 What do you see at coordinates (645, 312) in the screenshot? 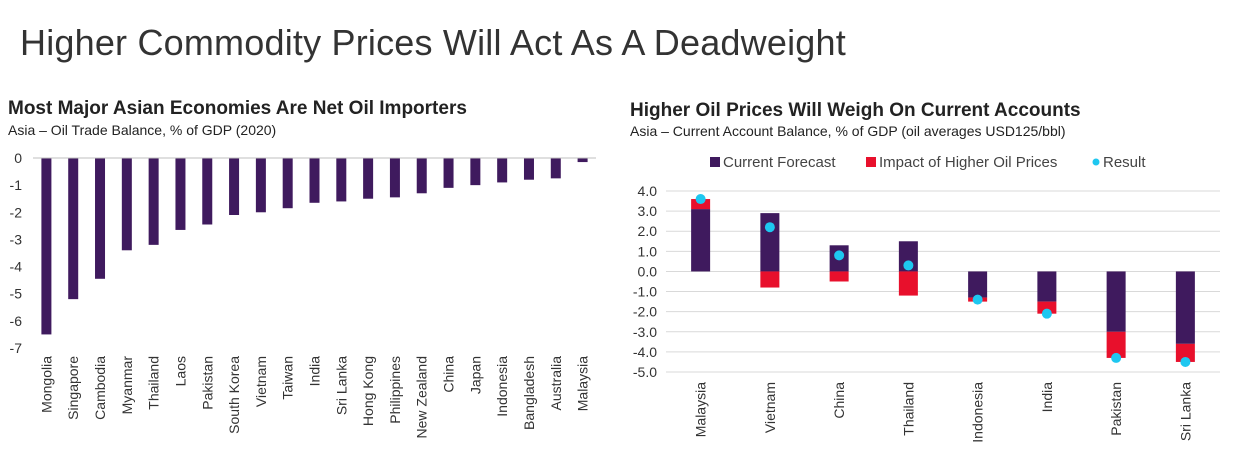
I see `y-tick-label: -2.0` at bounding box center [645, 312].